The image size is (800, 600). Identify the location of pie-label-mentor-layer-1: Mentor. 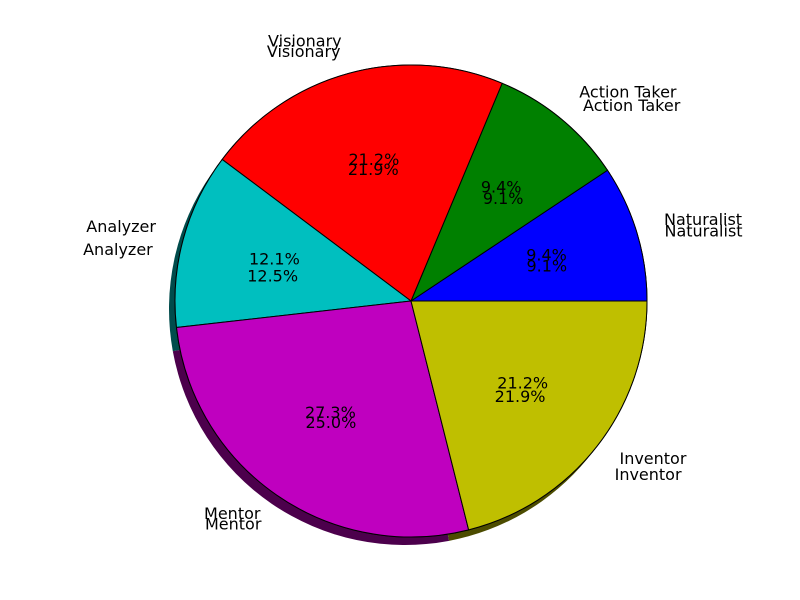
(233, 523).